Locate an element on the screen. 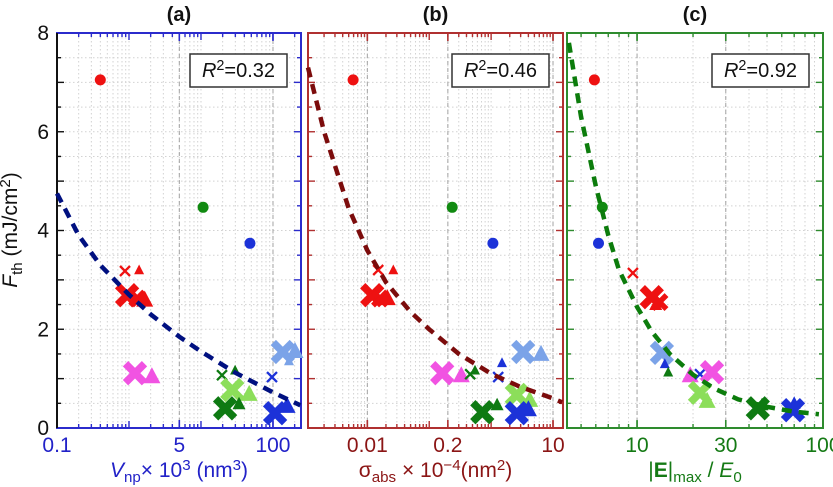 This screenshot has width=833, height=487. marker-lblue-triS is located at coordinates (289, 360).